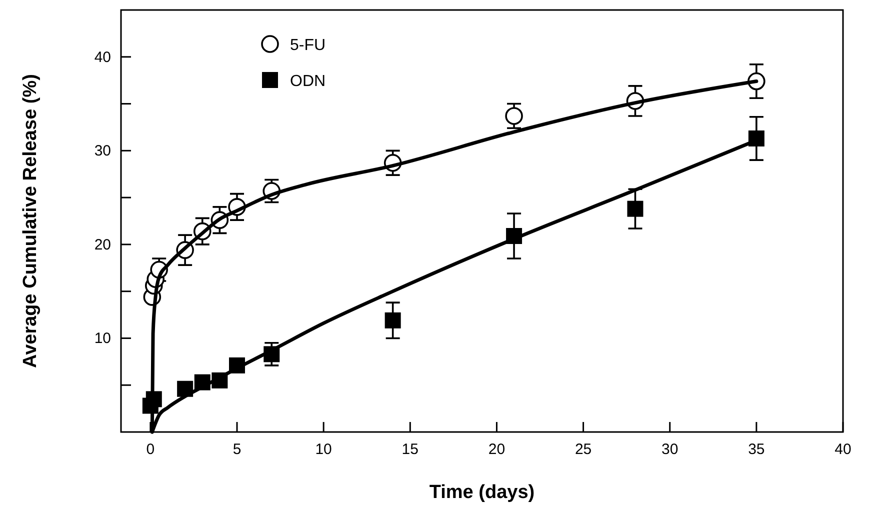 This screenshot has height=508, width=870. I want to click on y-tick-label: 40, so click(102, 57).